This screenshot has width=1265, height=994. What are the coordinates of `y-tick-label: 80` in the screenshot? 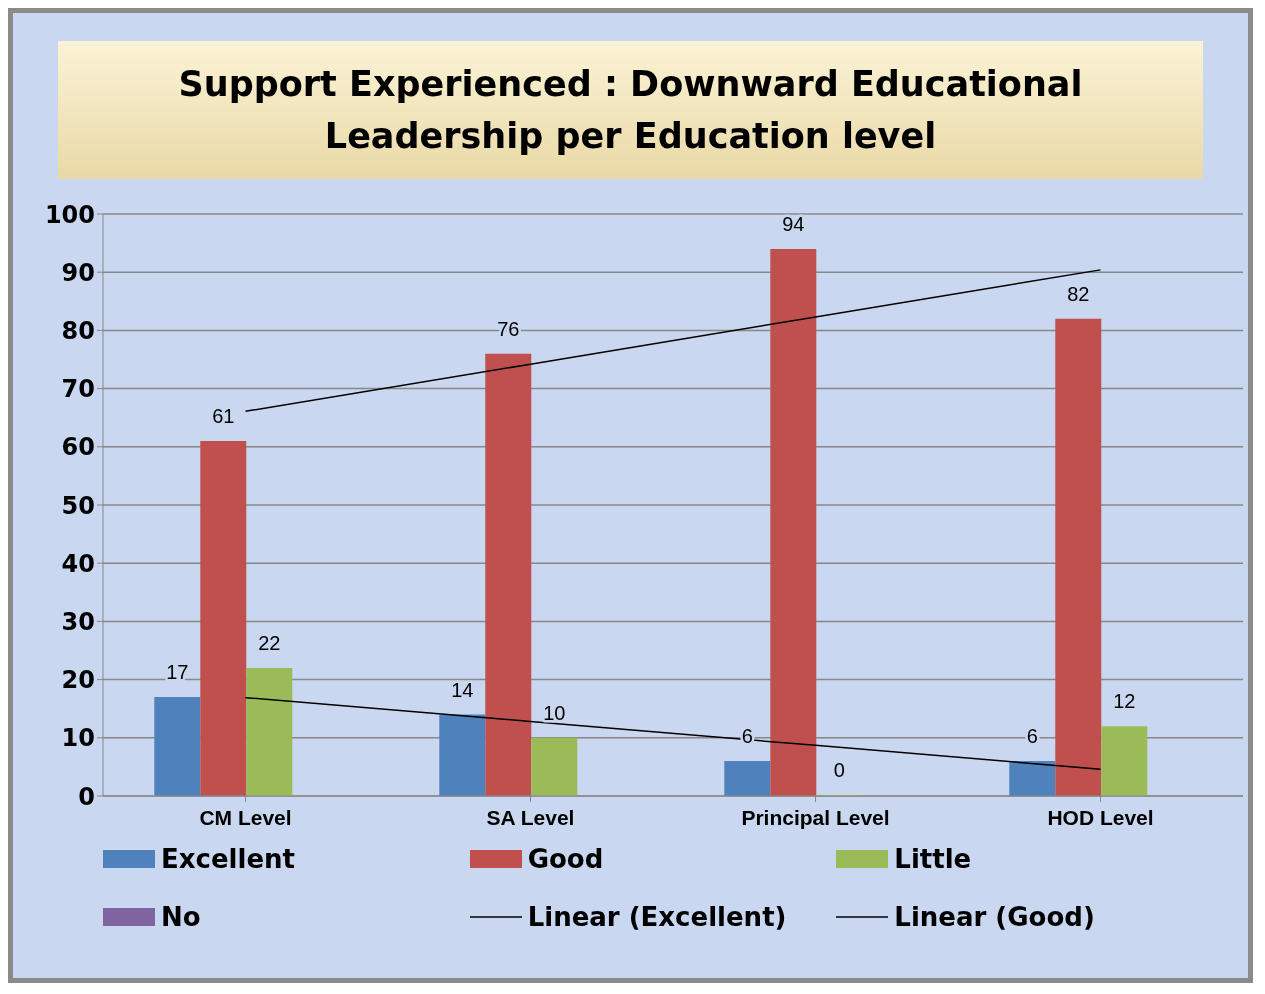 It's located at (78, 330).